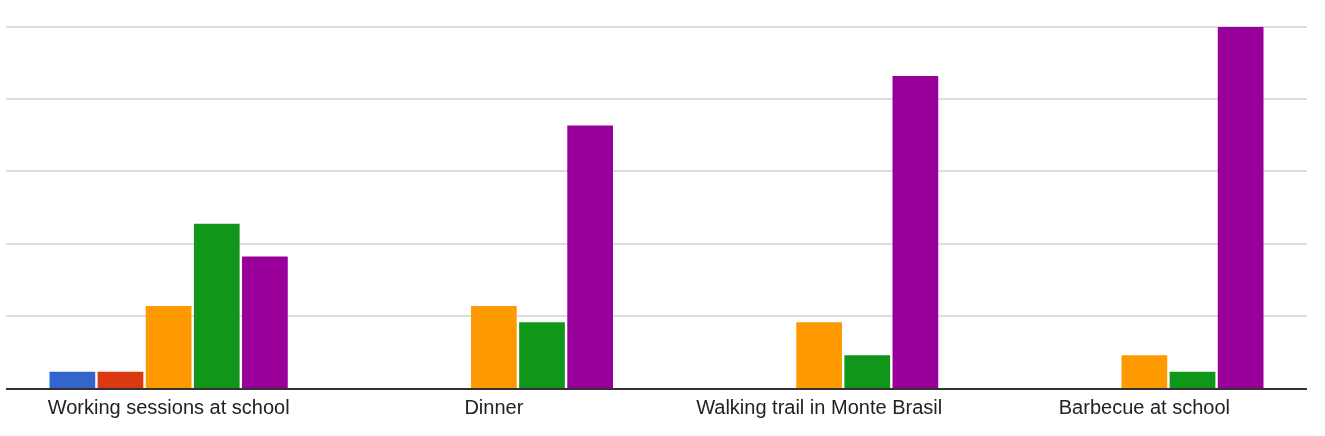  What do you see at coordinates (494, 407) in the screenshot?
I see `x-tick-label: Dinner` at bounding box center [494, 407].